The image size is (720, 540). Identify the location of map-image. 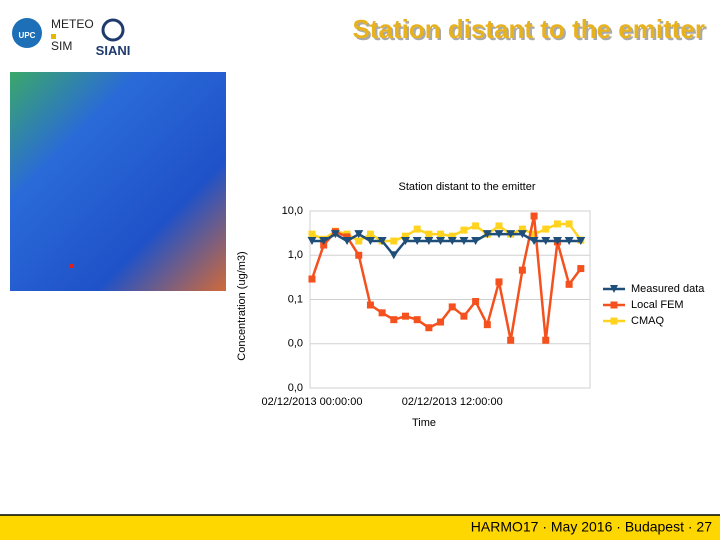
(118, 181).